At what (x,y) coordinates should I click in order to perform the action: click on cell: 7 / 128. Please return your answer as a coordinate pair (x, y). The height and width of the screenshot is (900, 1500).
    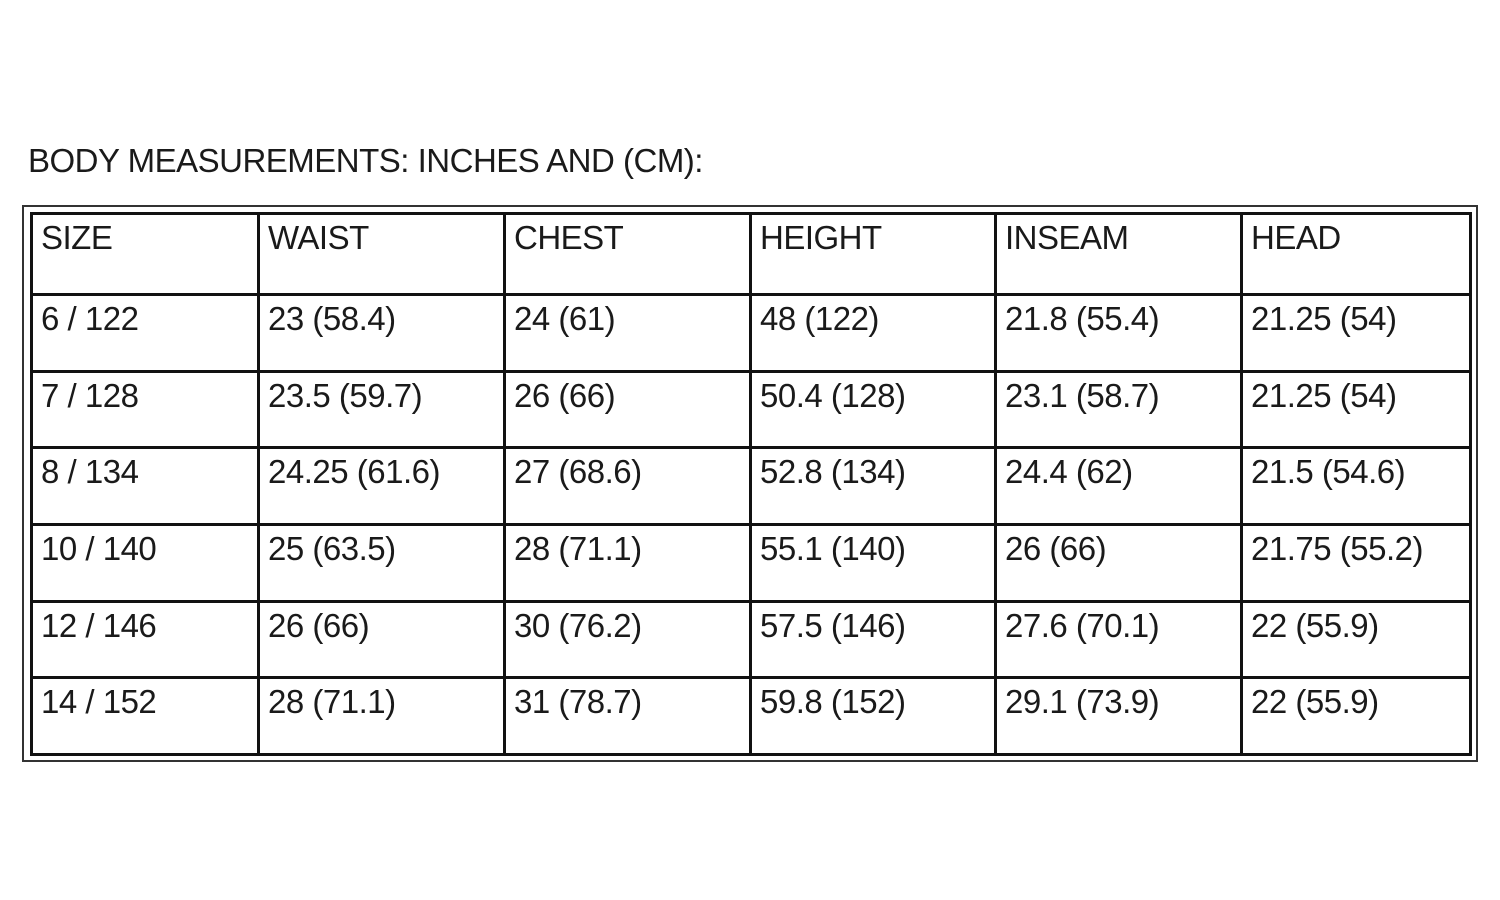
    Looking at the image, I should click on (145, 409).